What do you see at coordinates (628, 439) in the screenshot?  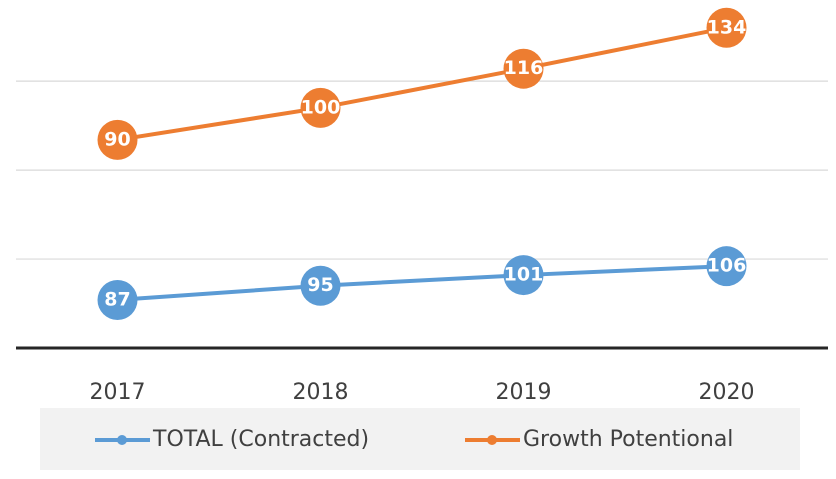 I see `legend-label: Growth Potentional` at bounding box center [628, 439].